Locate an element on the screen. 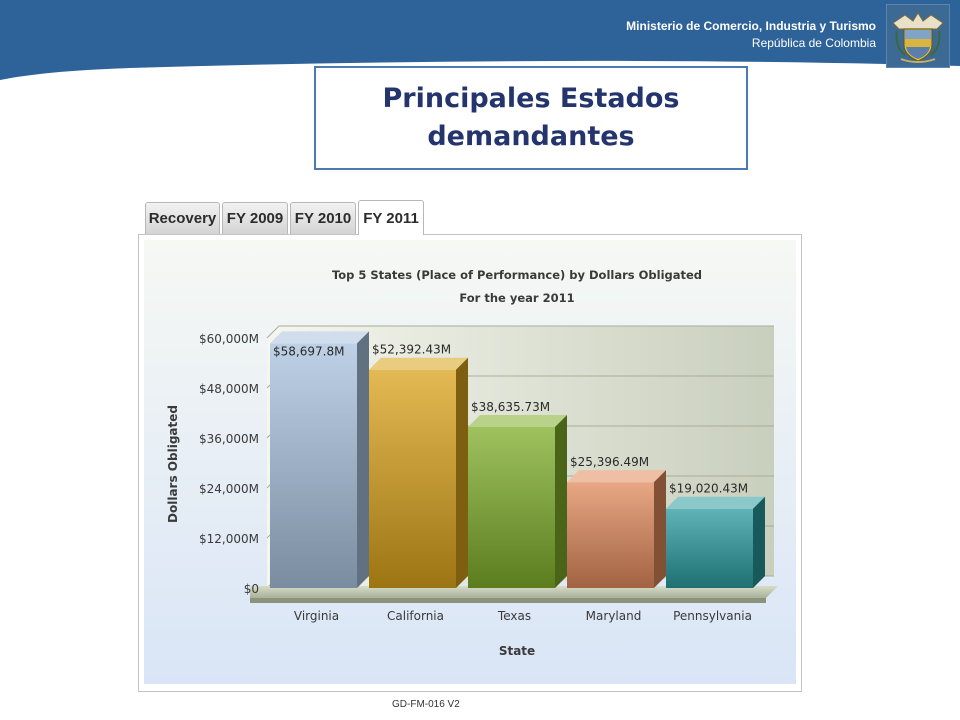 This screenshot has height=720, width=960. data-label: $25,396.49M is located at coordinates (609, 462).